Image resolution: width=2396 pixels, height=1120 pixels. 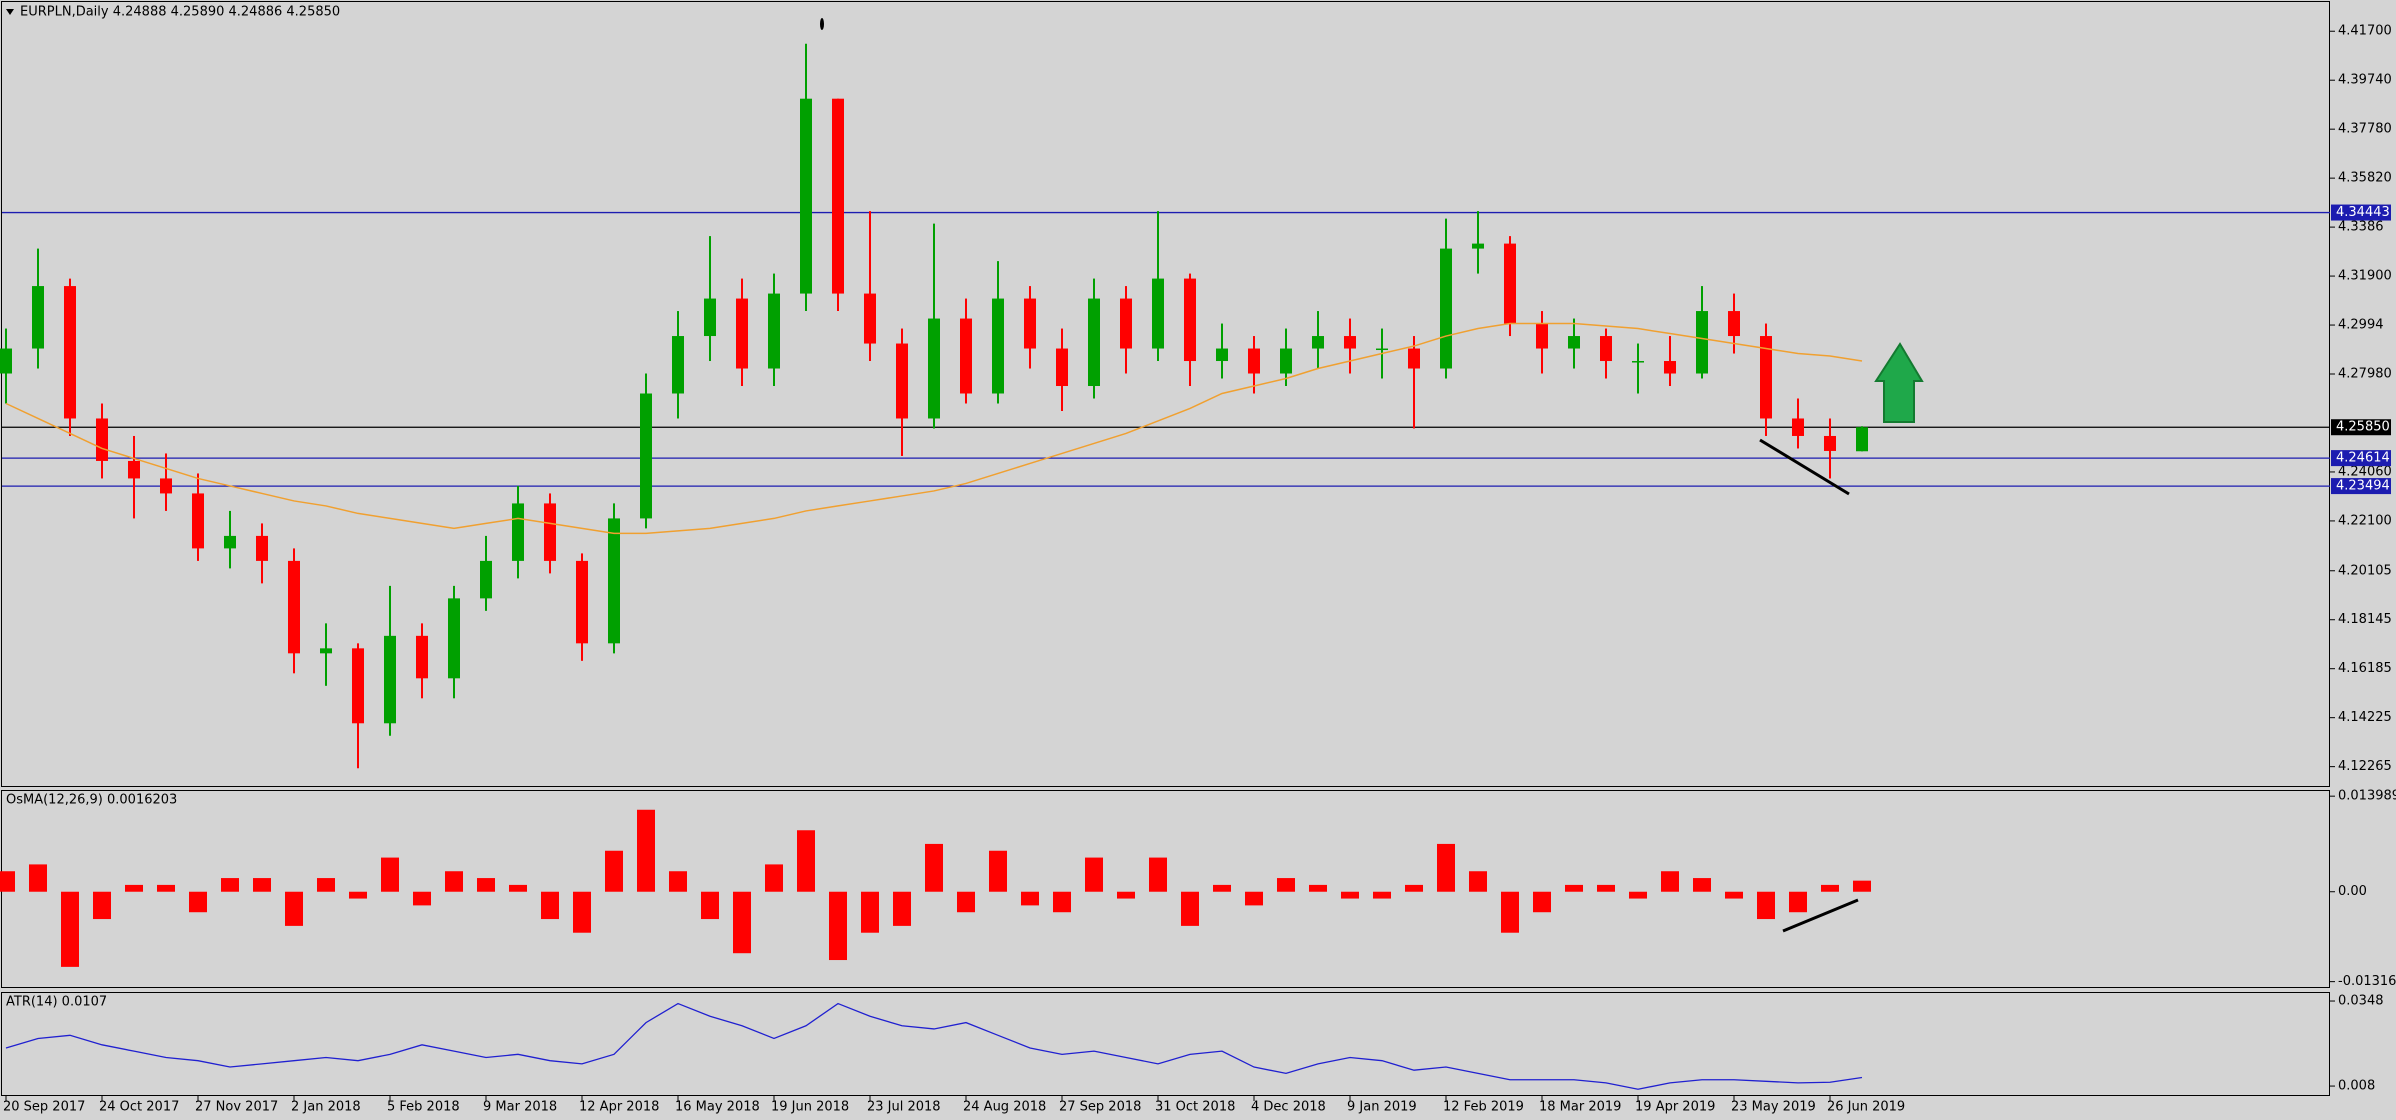 I want to click on x-tick-label: 20 Sep 2017, so click(x=44, y=1107).